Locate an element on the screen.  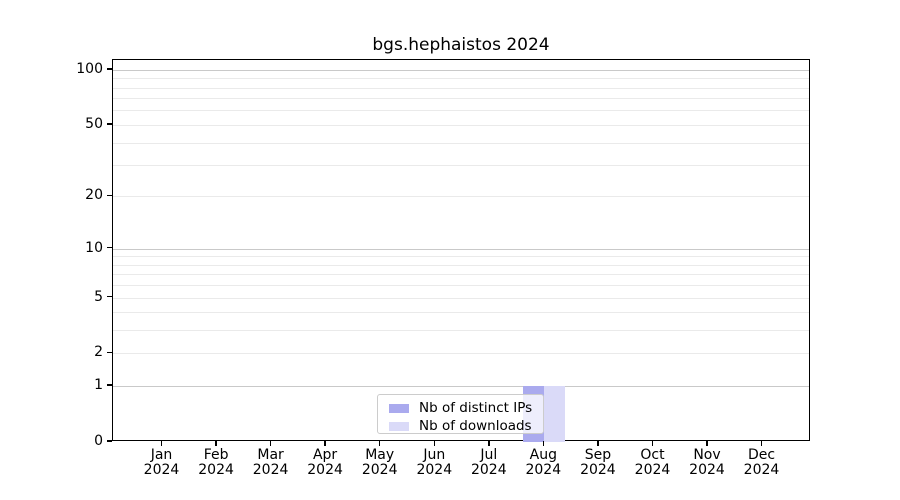
x-axis-month-dec: Dec is located at coordinates (761, 455).